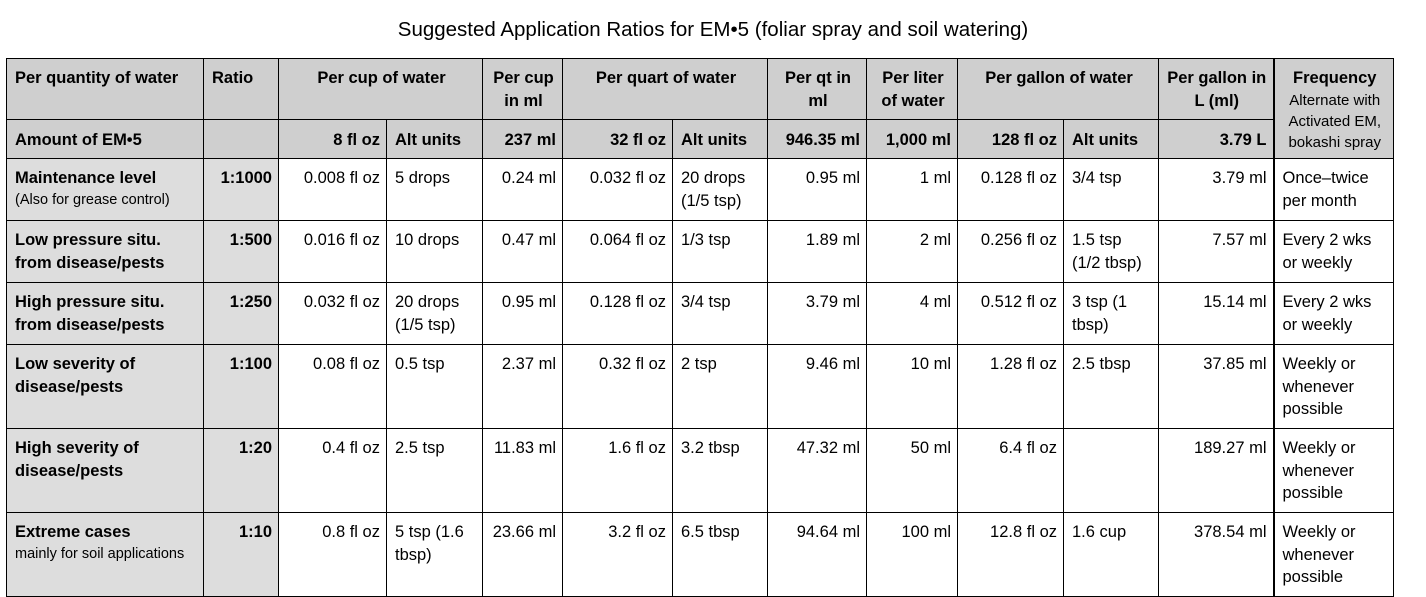  I want to click on cell-cup-ml: 2.37 ml, so click(522, 386).